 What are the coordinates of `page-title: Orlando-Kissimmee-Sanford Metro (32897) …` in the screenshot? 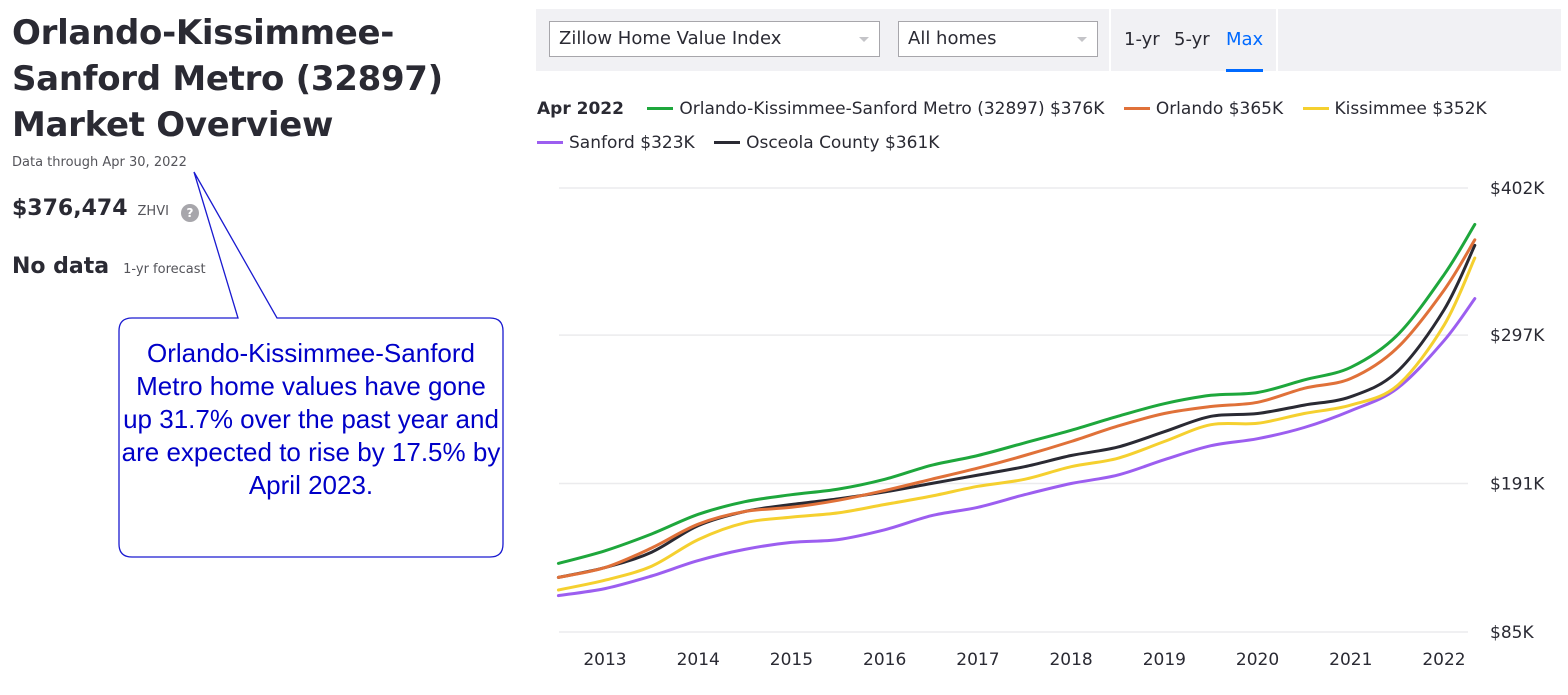 It's located at (227, 79).